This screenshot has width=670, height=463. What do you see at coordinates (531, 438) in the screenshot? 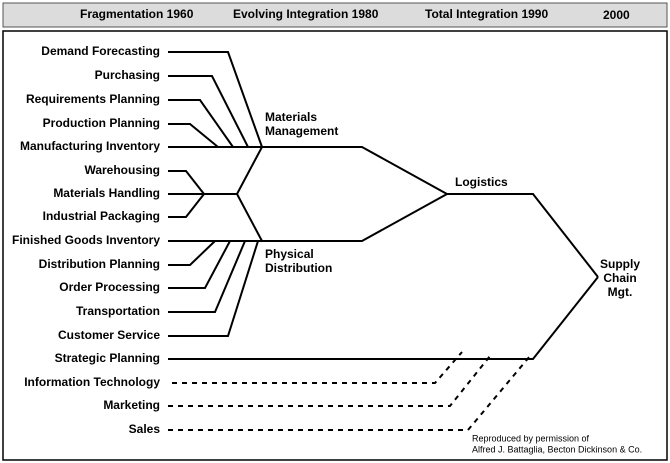
I see `footnote: Reproduced by permission of` at bounding box center [531, 438].